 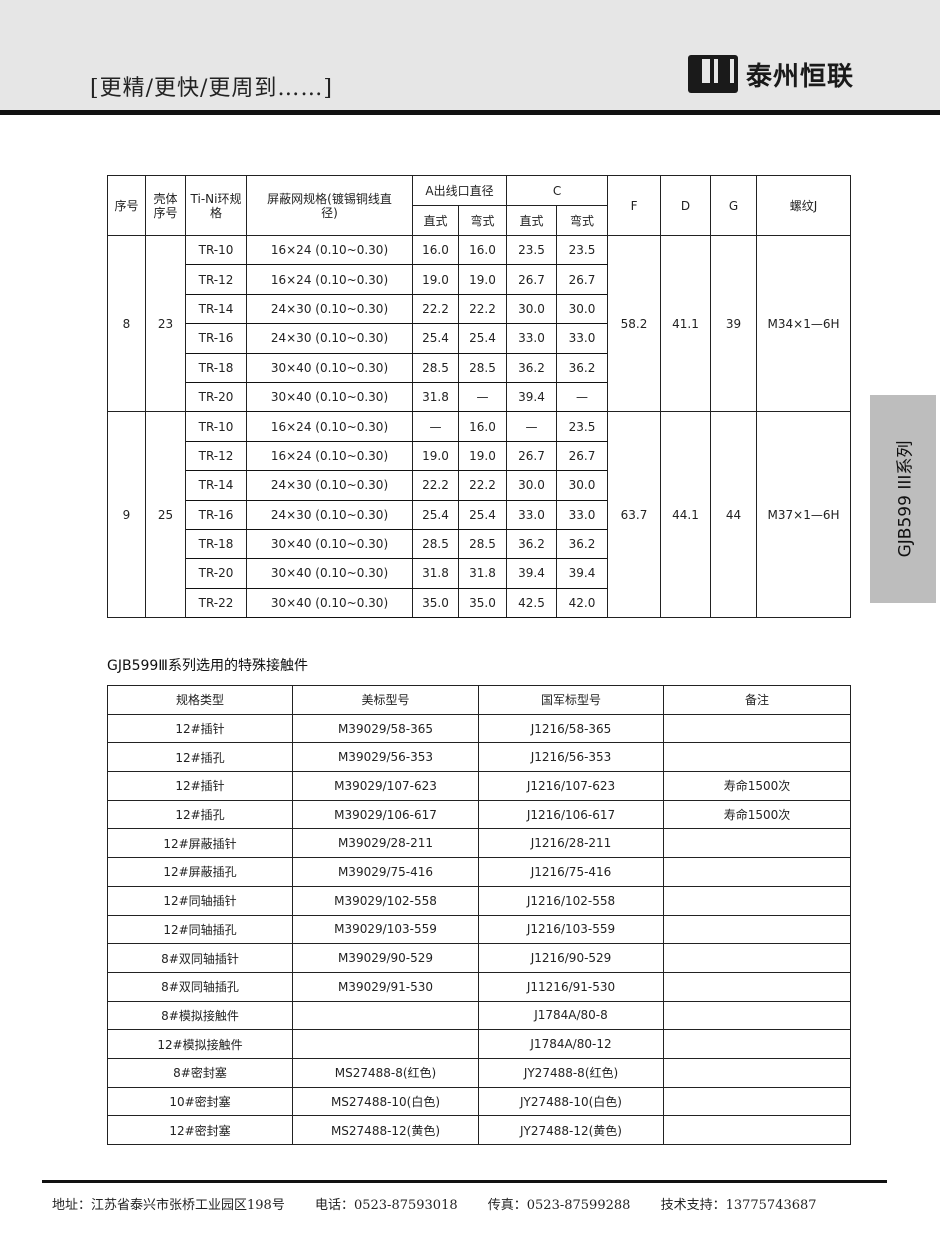 I want to click on table-row: TR-22 30×40 (0.10~0.30) 35.0 35.0 42.5 42.0, so click(x=479, y=603).